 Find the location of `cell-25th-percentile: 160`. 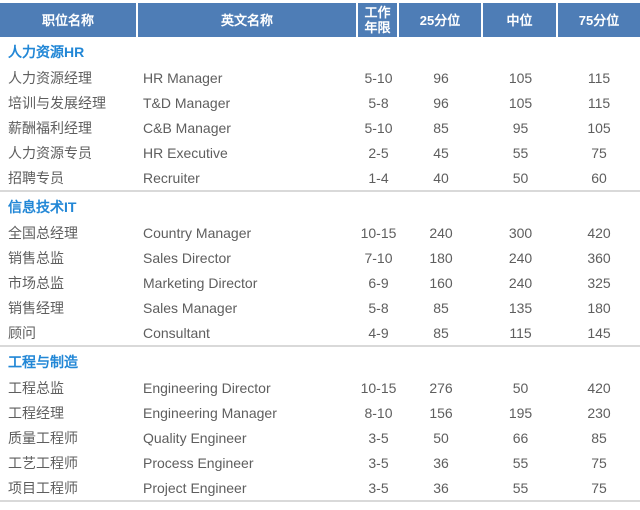

cell-25th-percentile: 160 is located at coordinates (441, 282).